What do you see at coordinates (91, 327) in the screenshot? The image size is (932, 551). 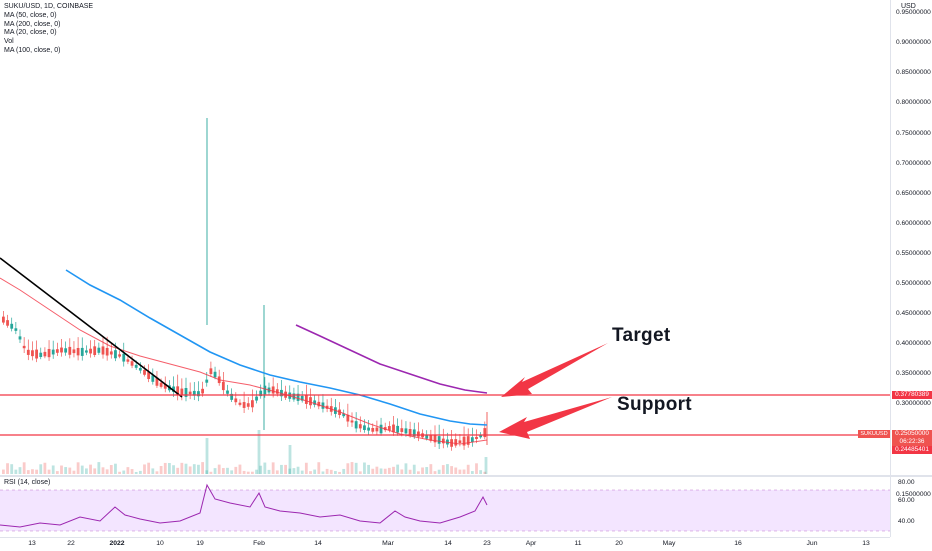 I see `trend-line` at bounding box center [91, 327].